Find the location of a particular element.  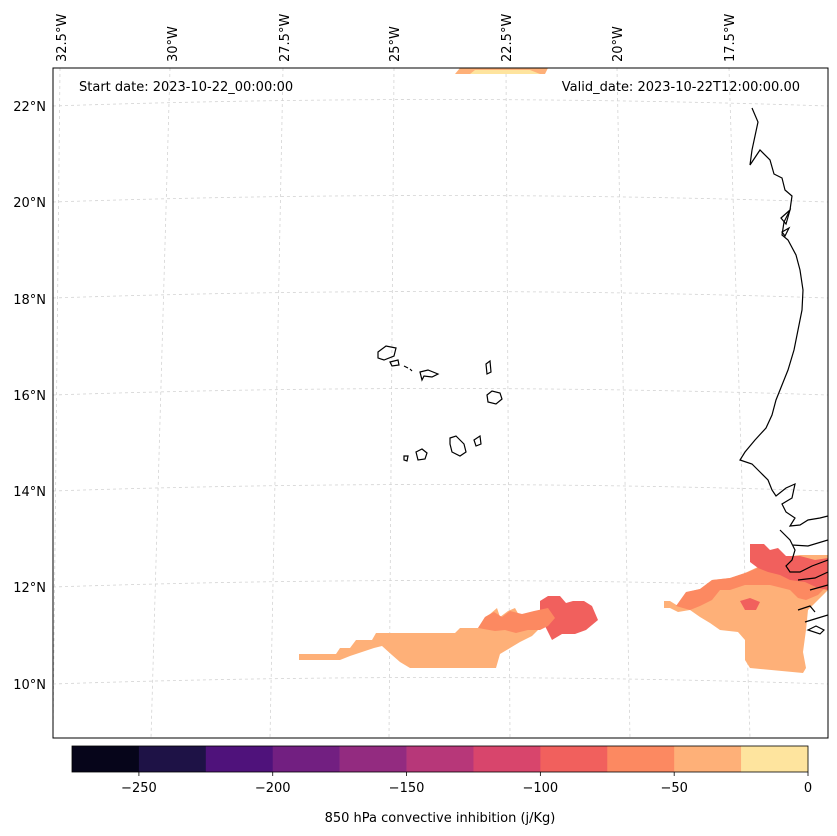

colorbar-label: 850 hPa convective inhibition (j/Kg) is located at coordinates (440, 818).